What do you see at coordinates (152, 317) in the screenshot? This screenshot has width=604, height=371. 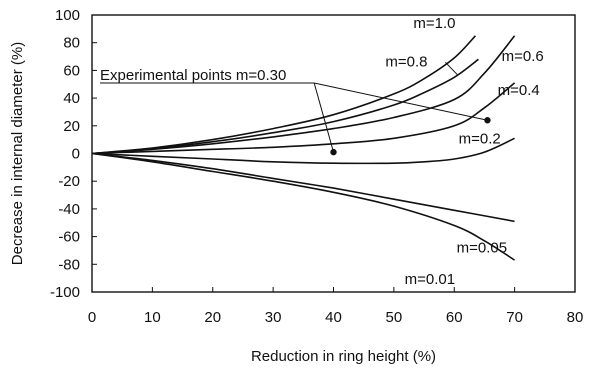 I see `x-tick-label: 10` at bounding box center [152, 317].